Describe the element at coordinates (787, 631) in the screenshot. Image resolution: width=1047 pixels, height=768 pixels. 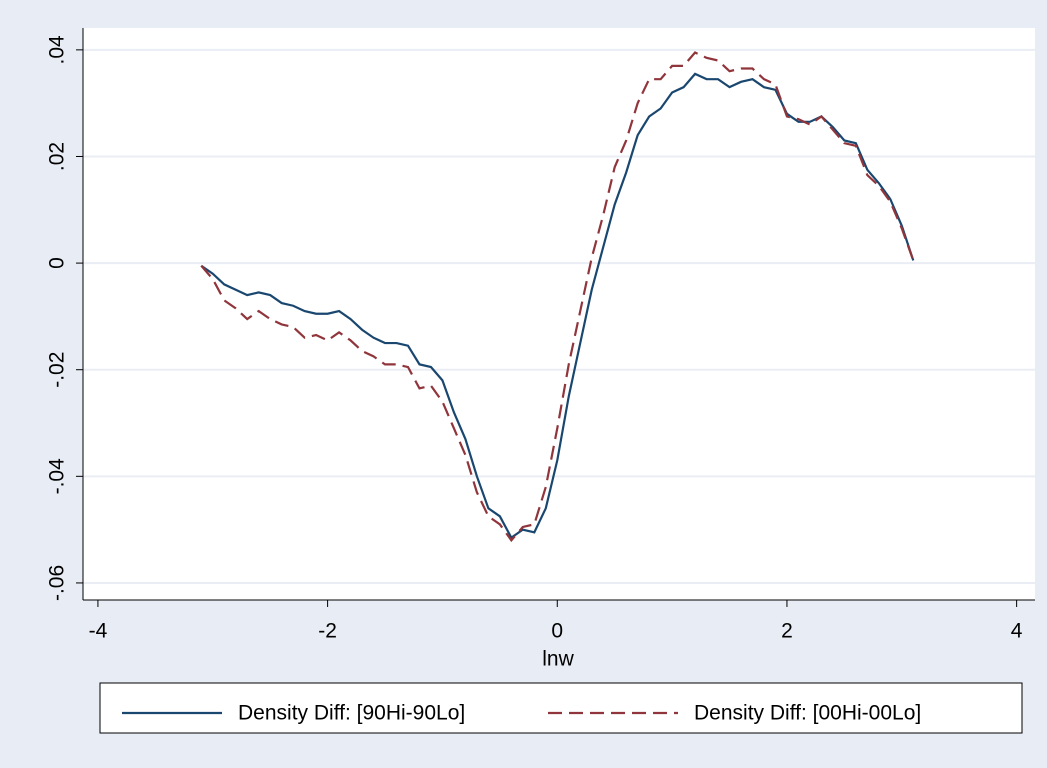
I see `x-tick-label: 2` at that location.